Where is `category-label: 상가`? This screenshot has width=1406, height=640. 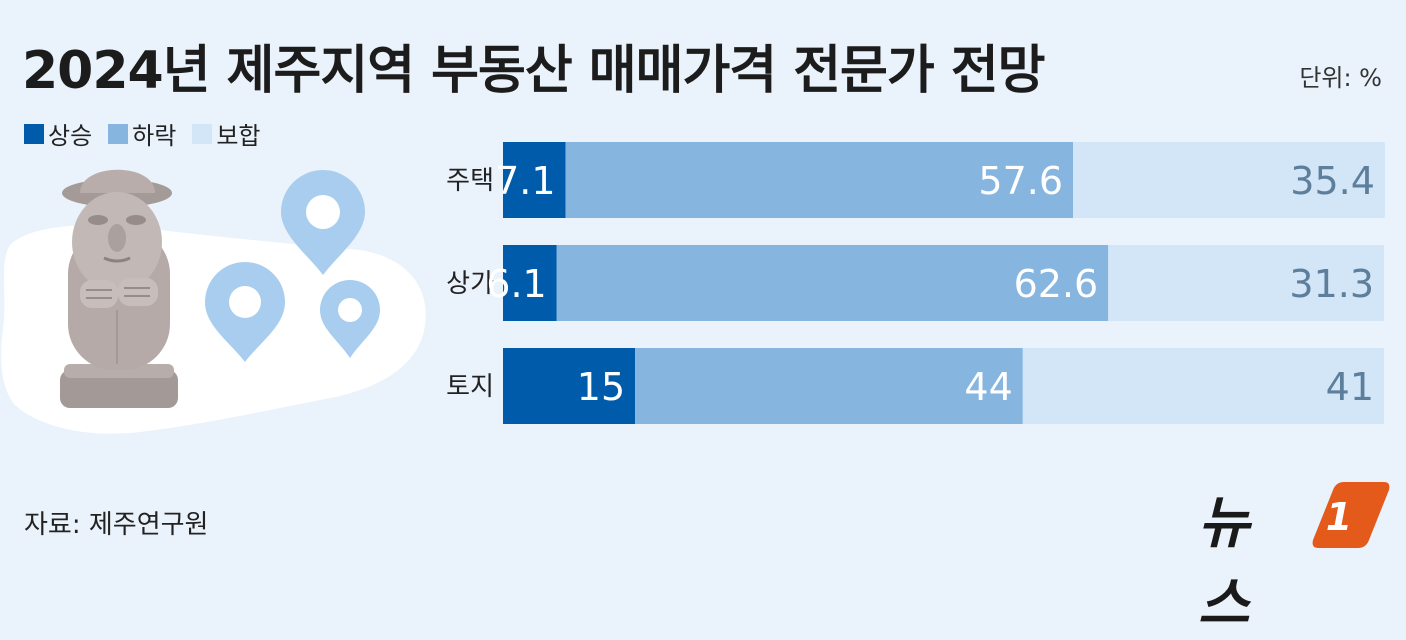 category-label: 상가 is located at coordinates (470, 284).